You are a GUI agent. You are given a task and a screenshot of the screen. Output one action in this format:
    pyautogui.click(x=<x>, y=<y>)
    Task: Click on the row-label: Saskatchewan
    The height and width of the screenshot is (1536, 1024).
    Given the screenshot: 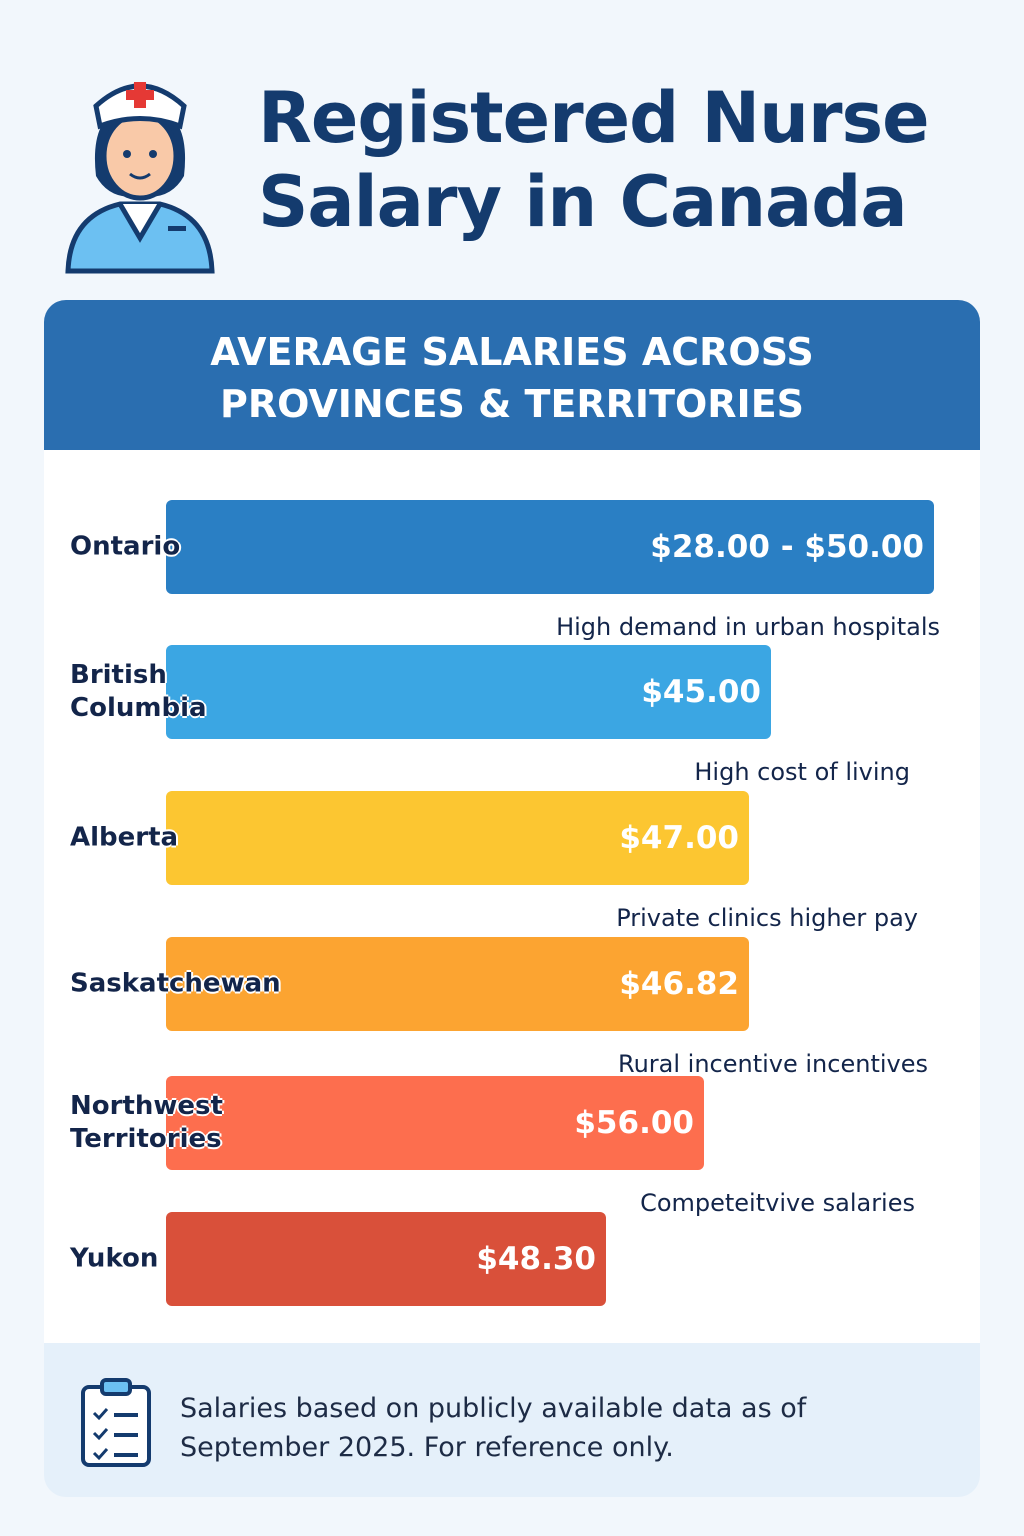 What is the action you would take?
    pyautogui.click(x=175, y=983)
    